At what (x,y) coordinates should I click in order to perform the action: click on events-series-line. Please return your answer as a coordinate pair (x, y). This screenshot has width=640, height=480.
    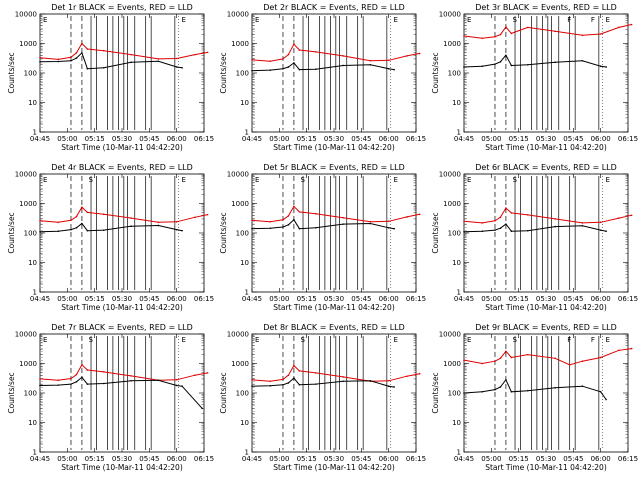
    Looking at the image, I should click on (535, 228).